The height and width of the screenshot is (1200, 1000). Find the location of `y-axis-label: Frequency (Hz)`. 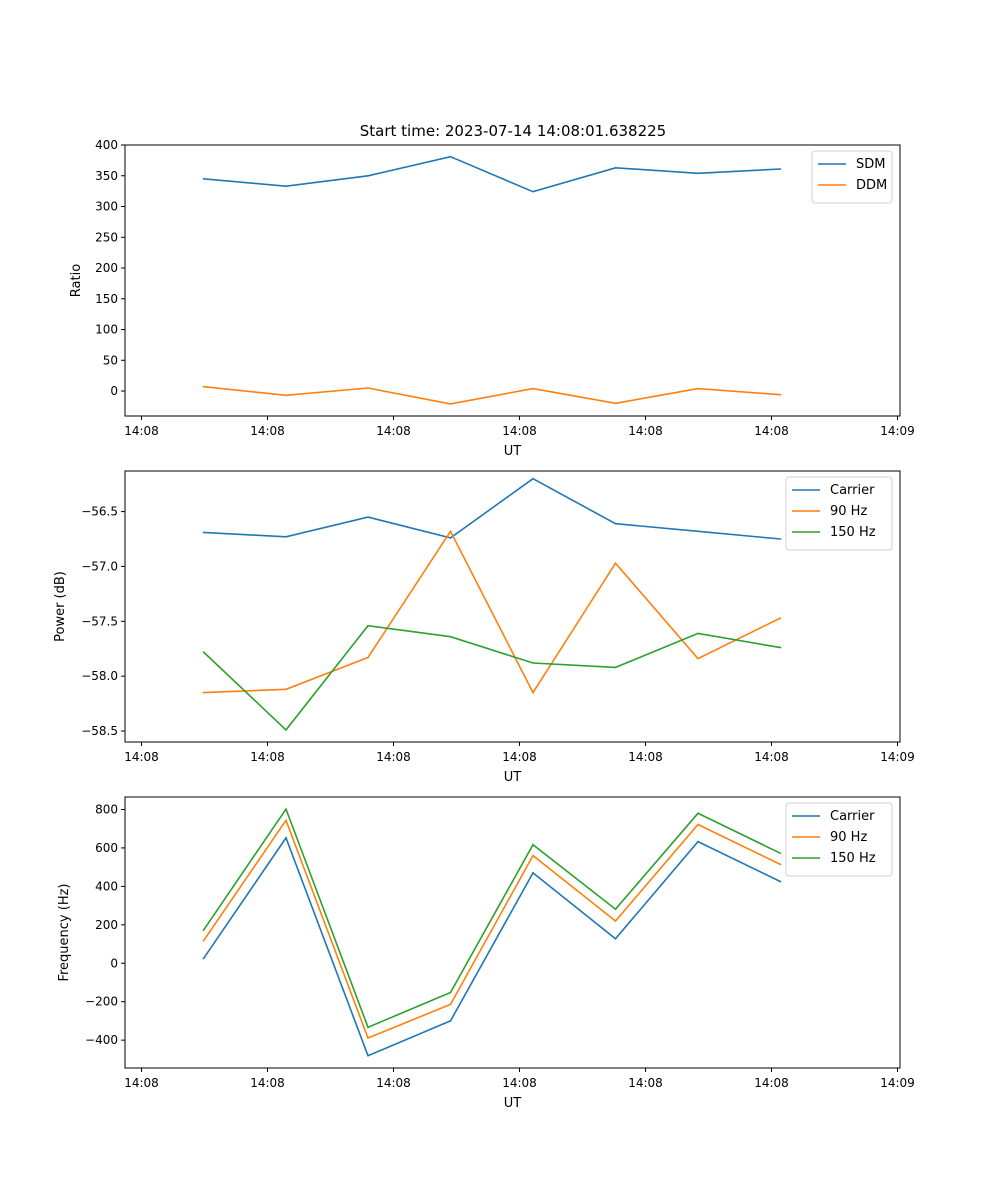

y-axis-label: Frequency (Hz) is located at coordinates (64, 932).